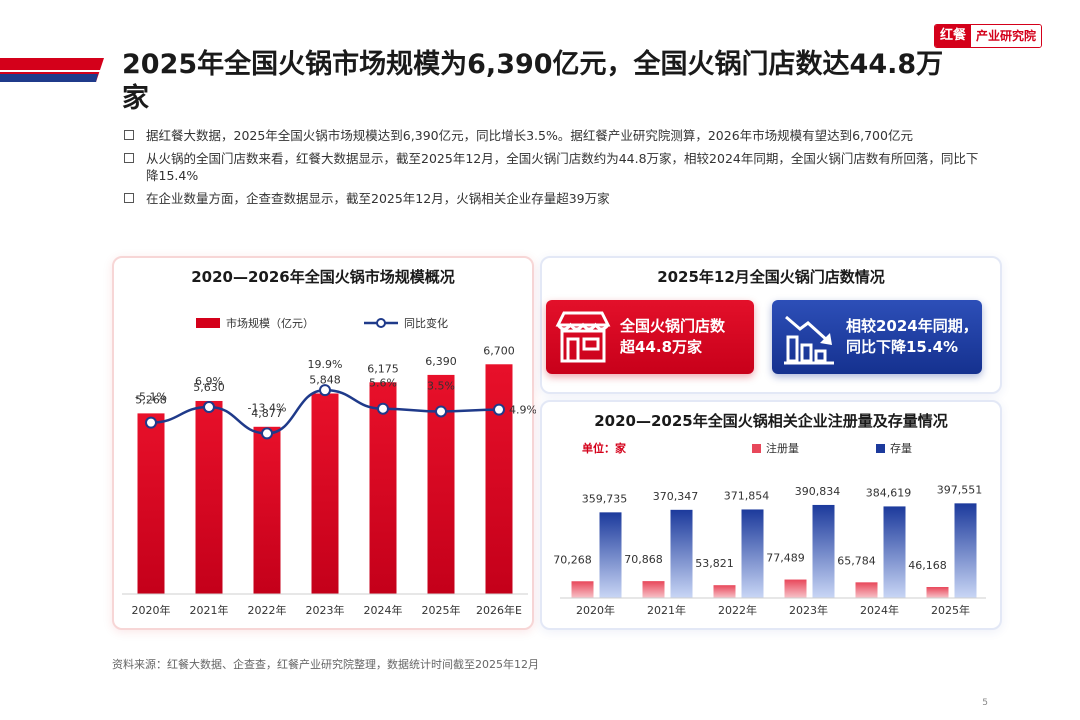  What do you see at coordinates (604, 448) in the screenshot?
I see `enterprise-unit-label: 单位：家` at bounding box center [604, 448].